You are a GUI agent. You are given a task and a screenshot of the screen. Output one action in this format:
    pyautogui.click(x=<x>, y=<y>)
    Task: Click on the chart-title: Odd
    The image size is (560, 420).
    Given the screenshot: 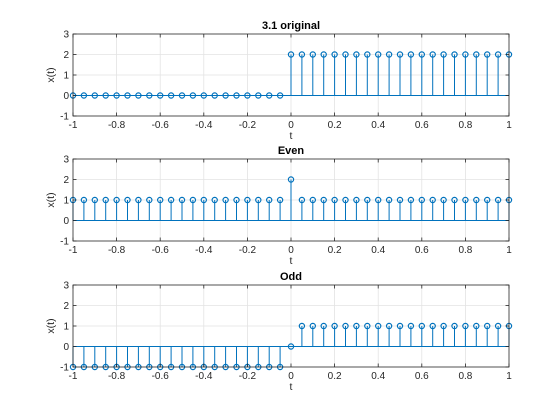 What is the action you would take?
    pyautogui.click(x=291, y=277)
    